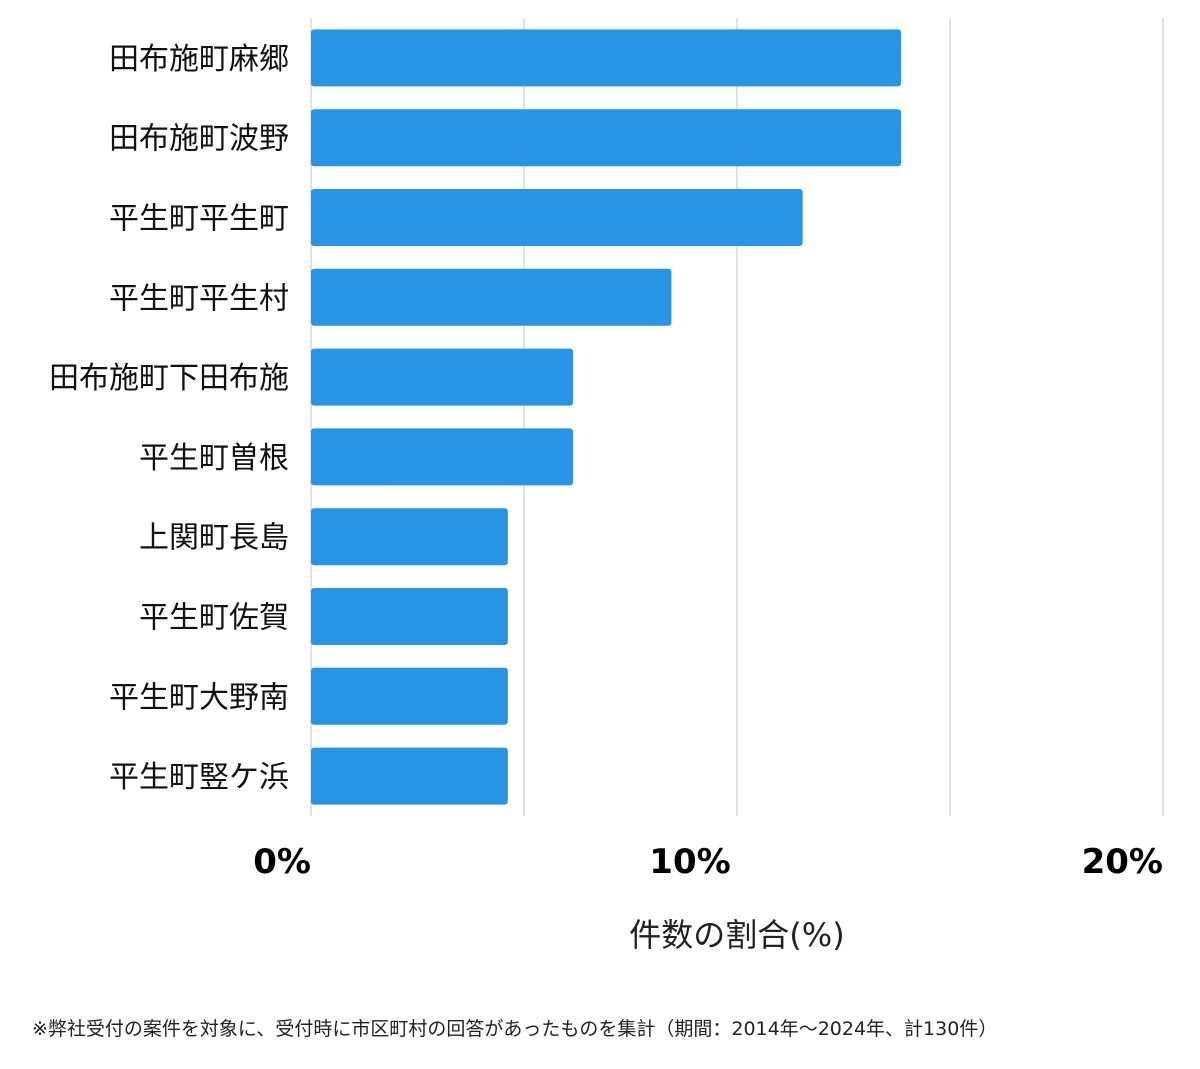 The image size is (1200, 1069). Describe the element at coordinates (199, 298) in the screenshot. I see `category-label: 平生町平生村` at that location.